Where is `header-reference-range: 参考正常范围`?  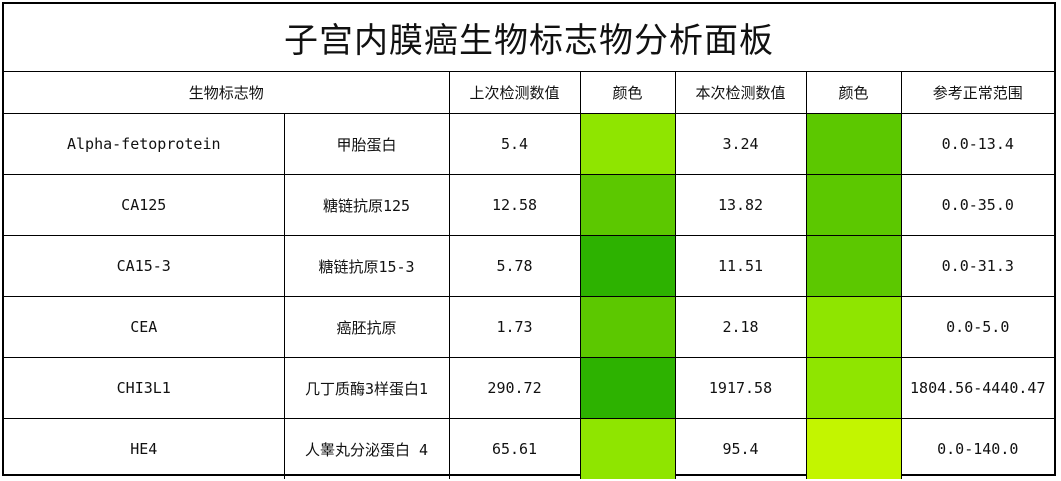 header-reference-range: 参考正常范围 is located at coordinates (977, 93).